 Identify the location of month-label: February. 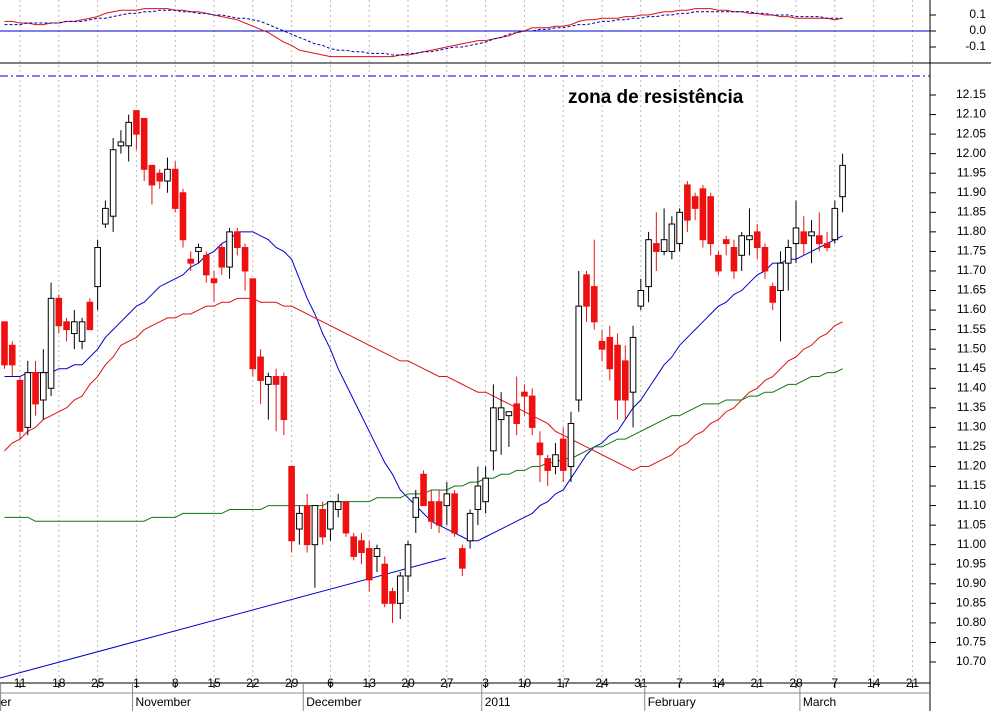
(672, 702).